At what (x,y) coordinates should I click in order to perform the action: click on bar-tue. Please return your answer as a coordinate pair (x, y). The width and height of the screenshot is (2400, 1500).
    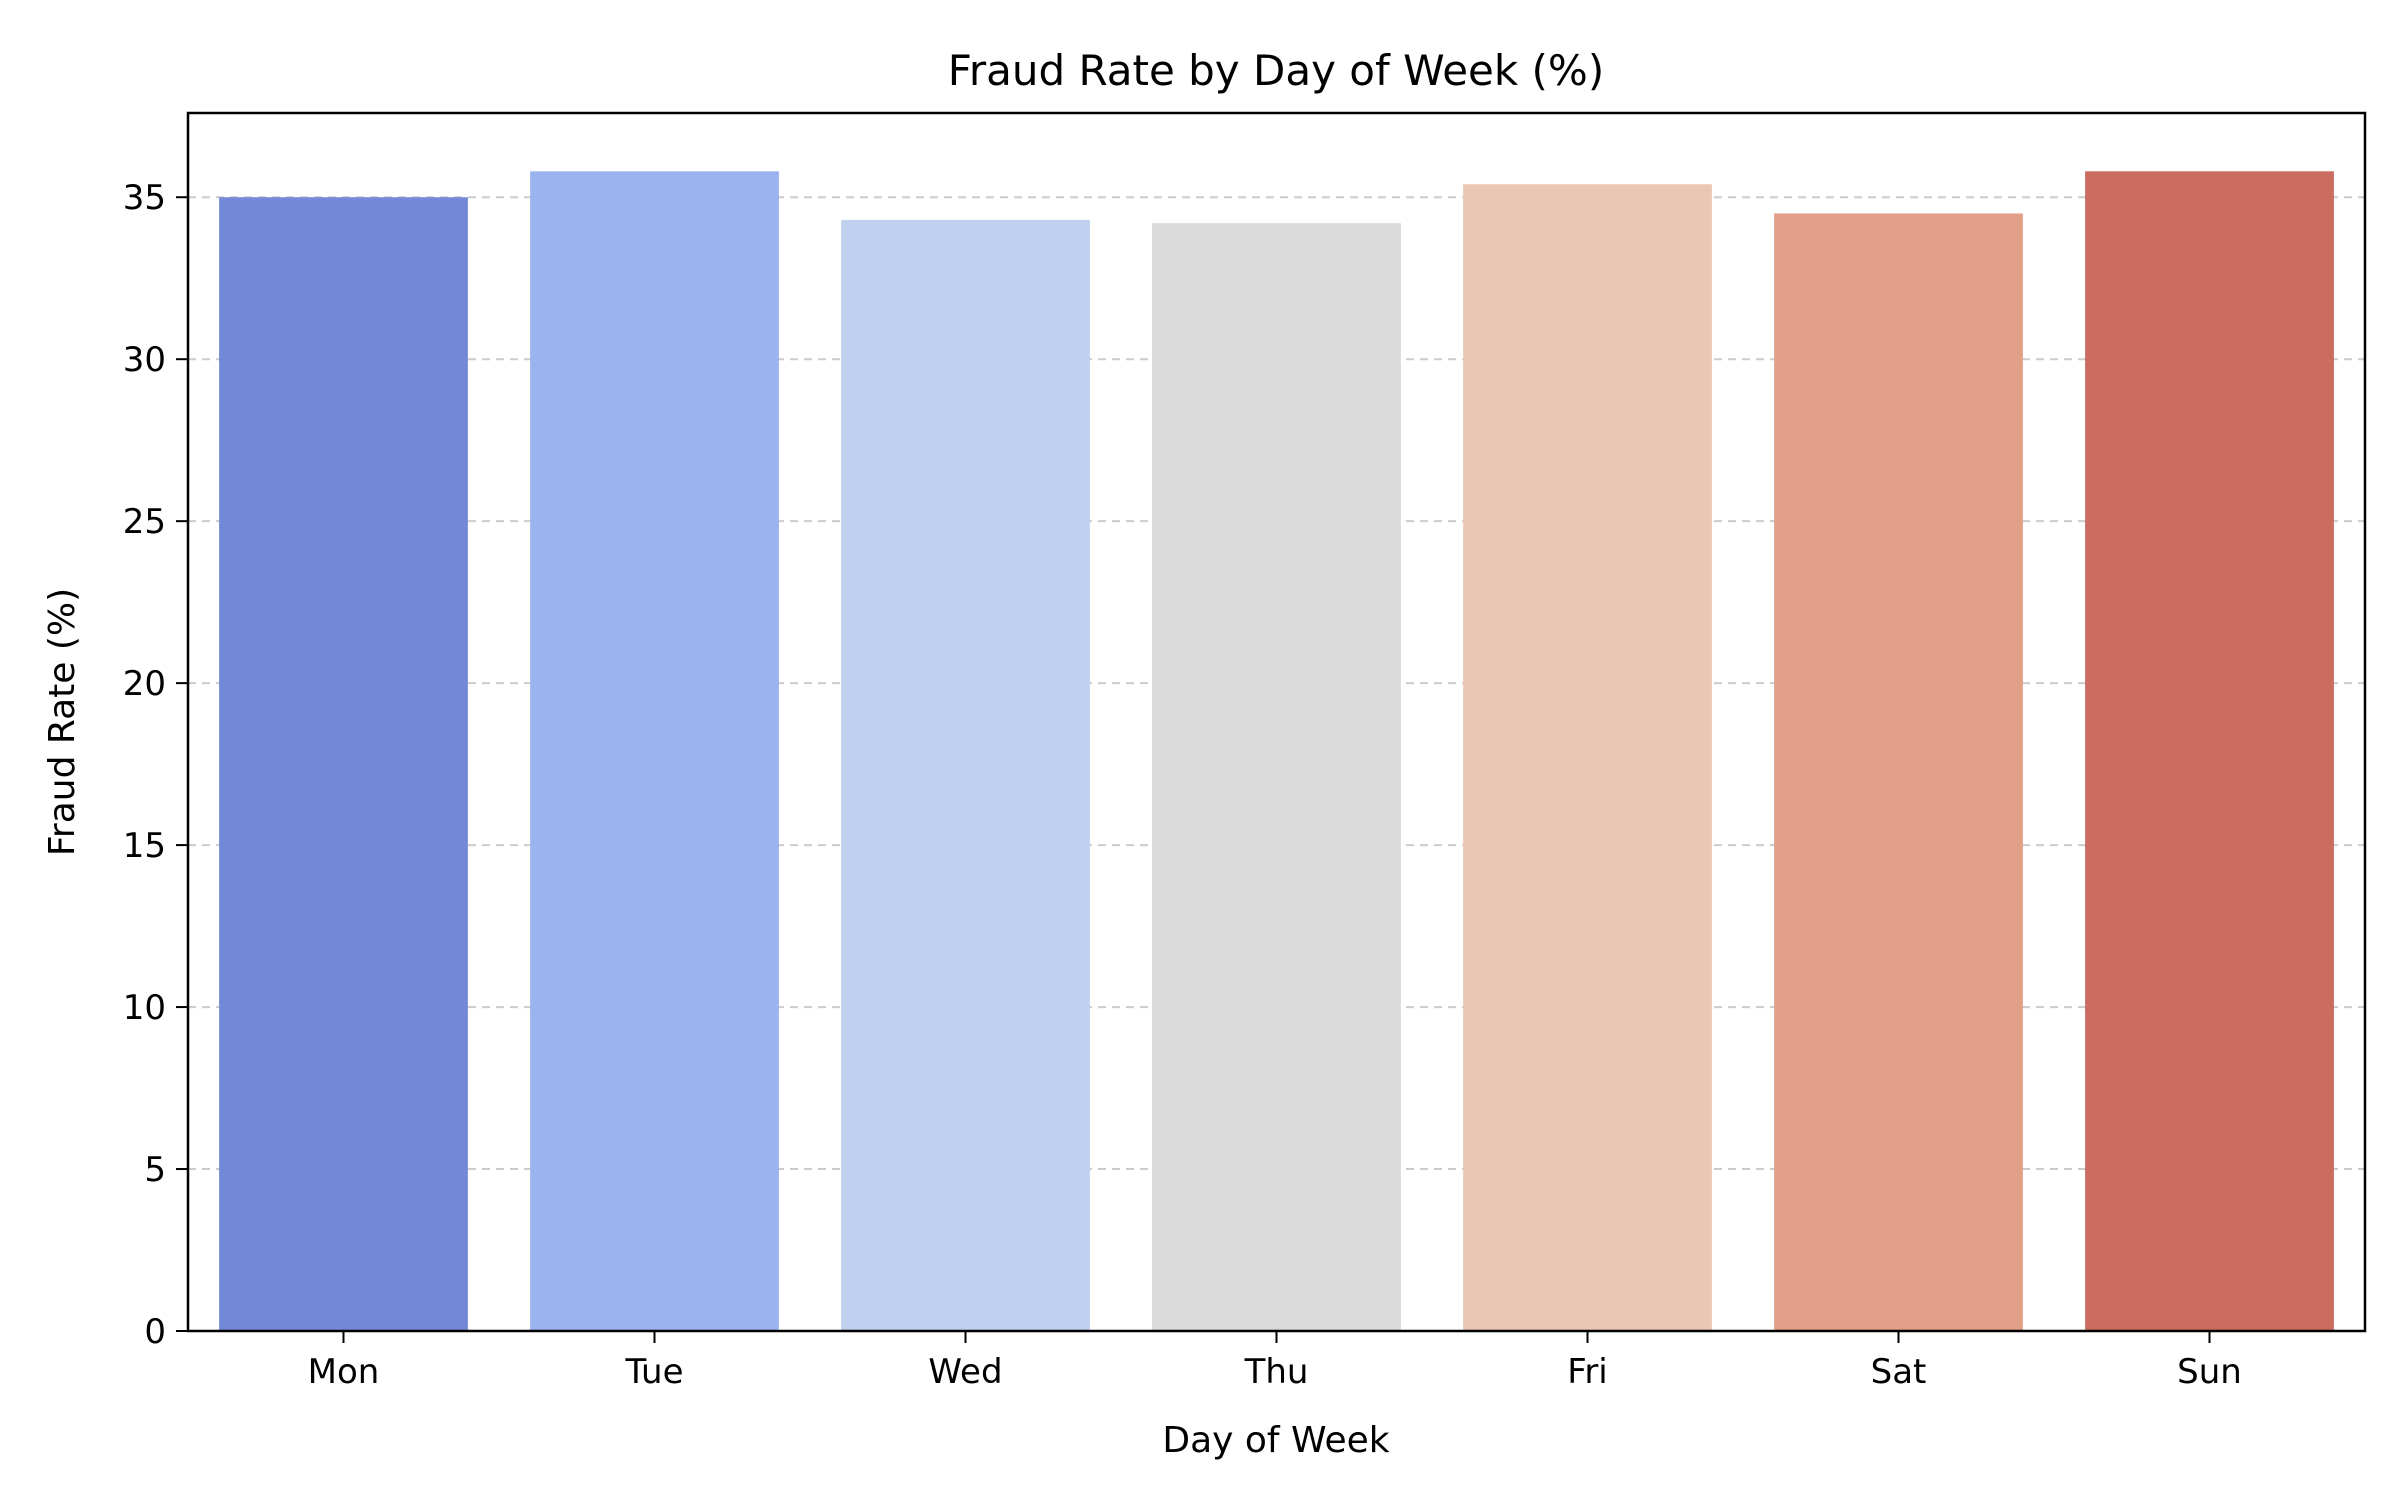
    Looking at the image, I should click on (654, 751).